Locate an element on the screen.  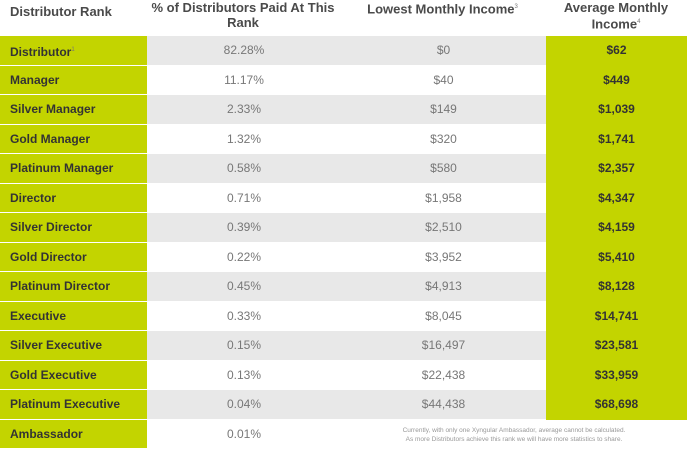
percent-cell: 0.13% is located at coordinates (244, 375).